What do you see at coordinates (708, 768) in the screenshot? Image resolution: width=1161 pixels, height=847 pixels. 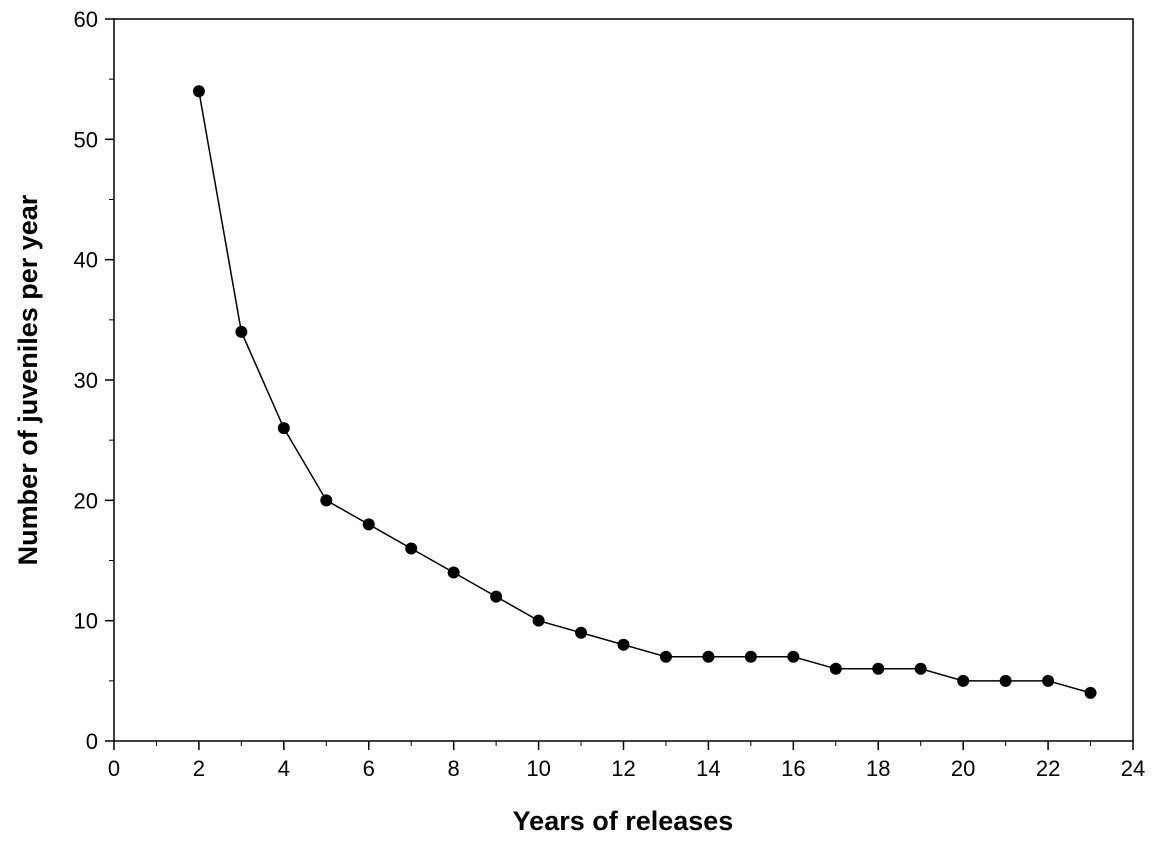 I see `x-tick-label: 14` at bounding box center [708, 768].